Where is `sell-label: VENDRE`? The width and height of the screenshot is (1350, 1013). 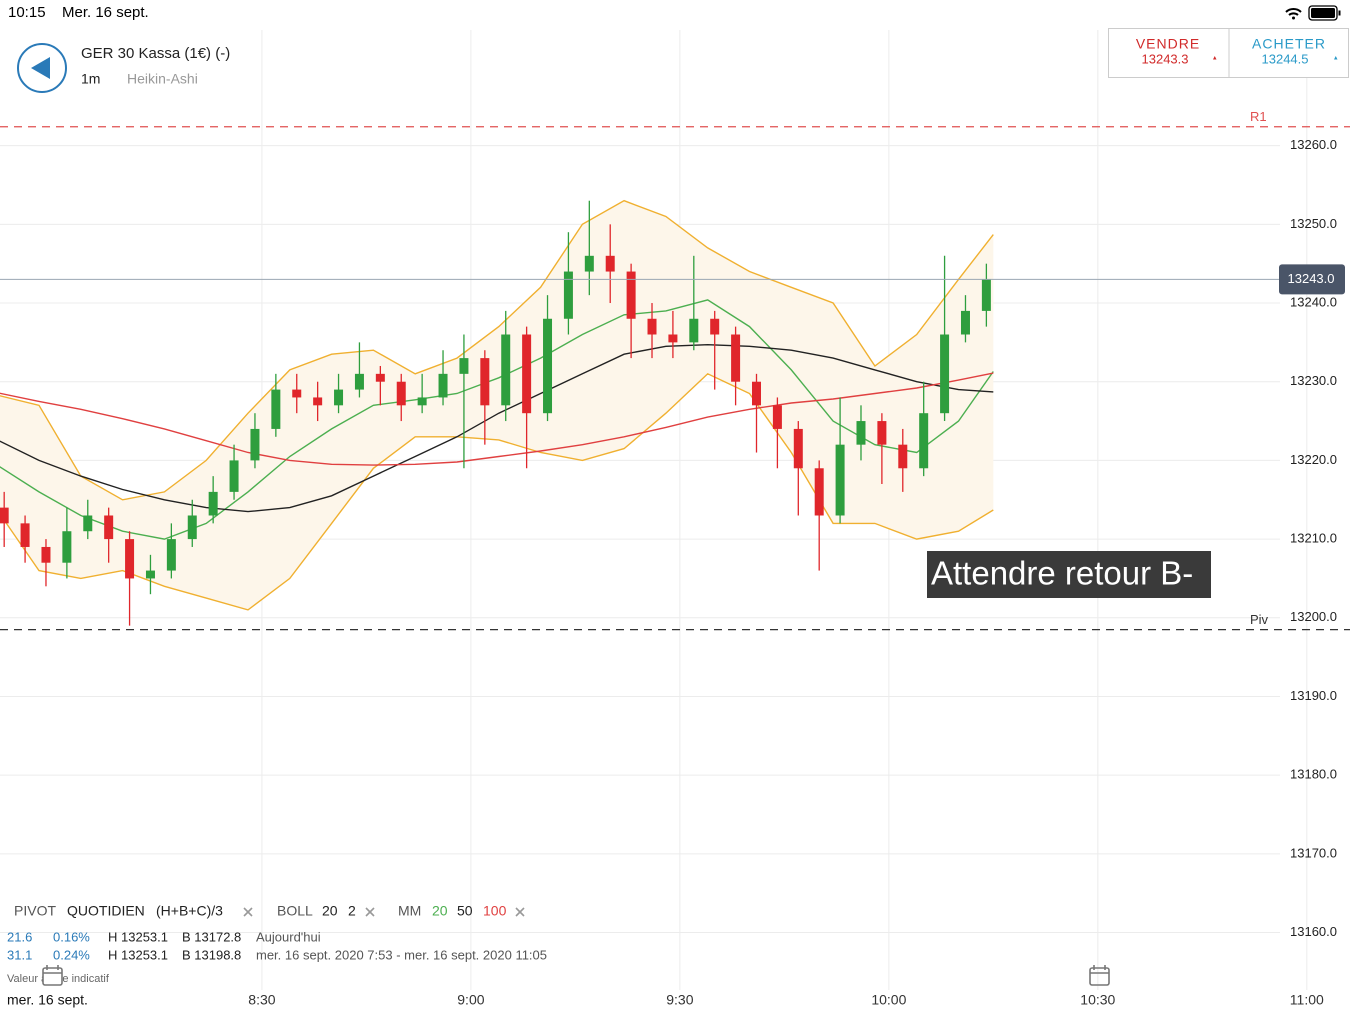 sell-label: VENDRE is located at coordinates (1168, 44).